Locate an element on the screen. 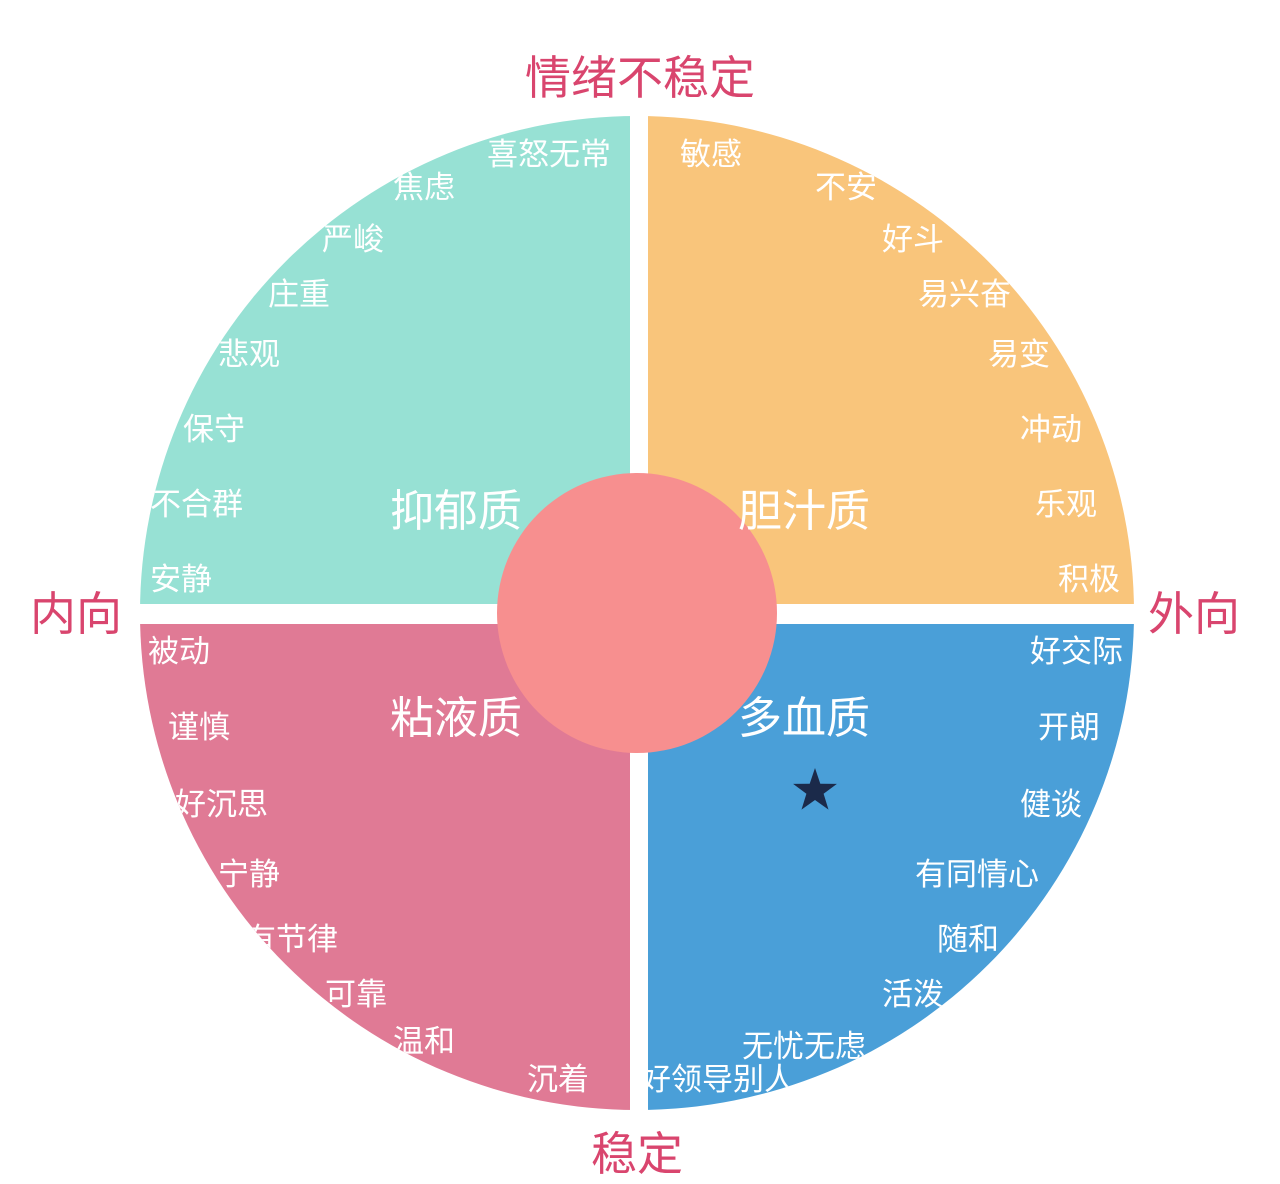 This screenshot has width=1280, height=1184. trait-label: 有节律 is located at coordinates (291, 940).